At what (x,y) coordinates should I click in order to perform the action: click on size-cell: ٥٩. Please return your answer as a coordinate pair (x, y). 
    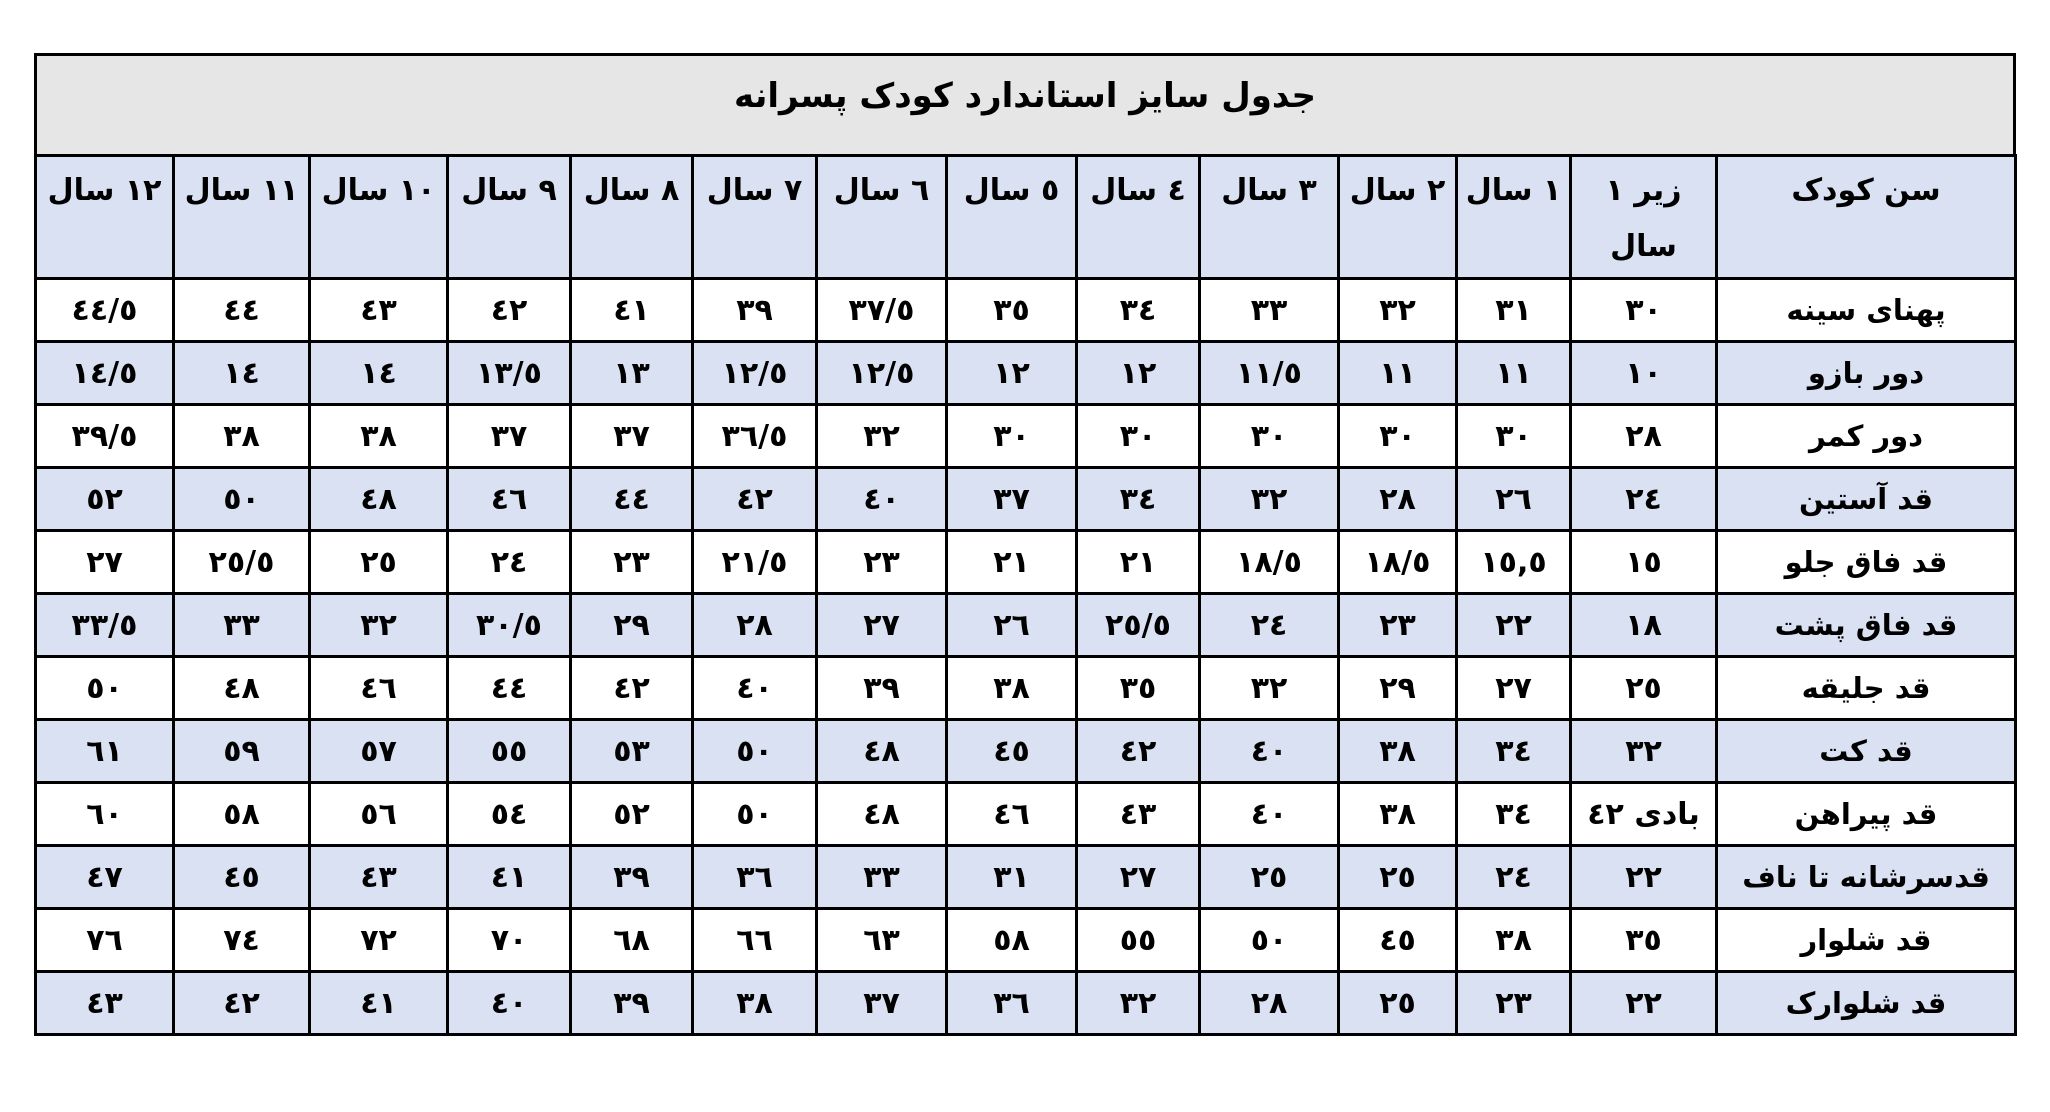
    Looking at the image, I should click on (241, 751).